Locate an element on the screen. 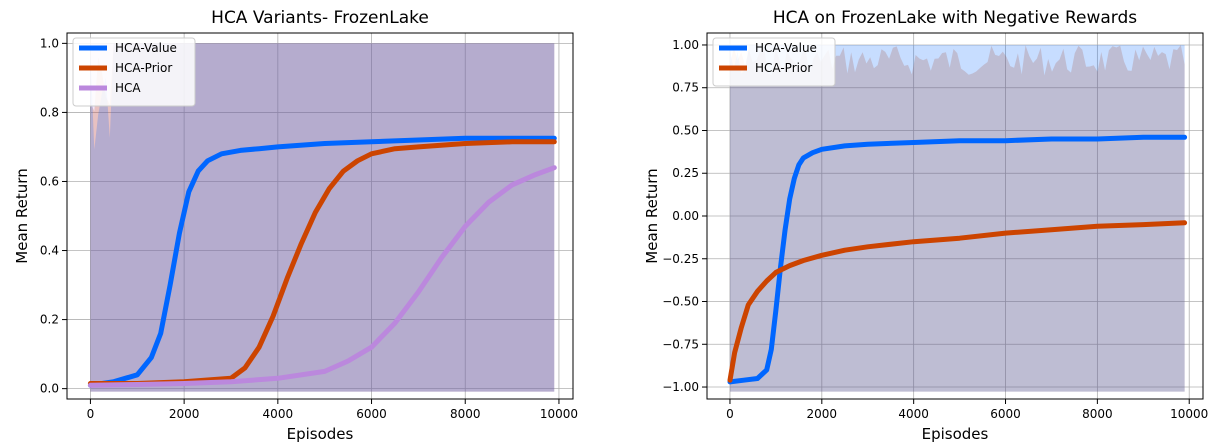  legend: HCA-Value HCA-Prior is located at coordinates (774, 62).